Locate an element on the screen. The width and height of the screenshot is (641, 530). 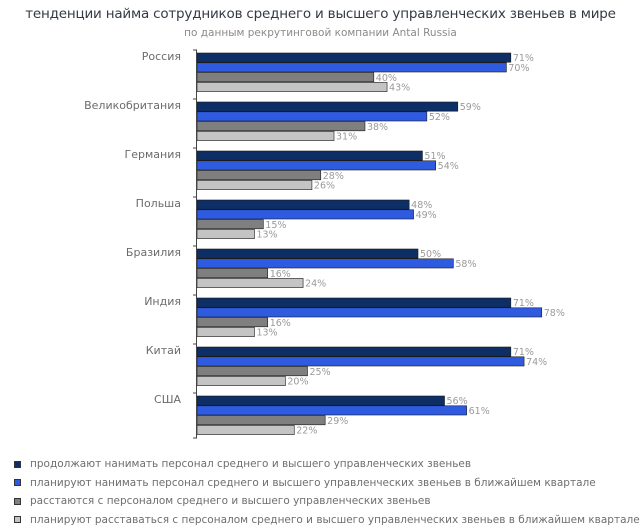
value-label: 78% is located at coordinates (554, 313).